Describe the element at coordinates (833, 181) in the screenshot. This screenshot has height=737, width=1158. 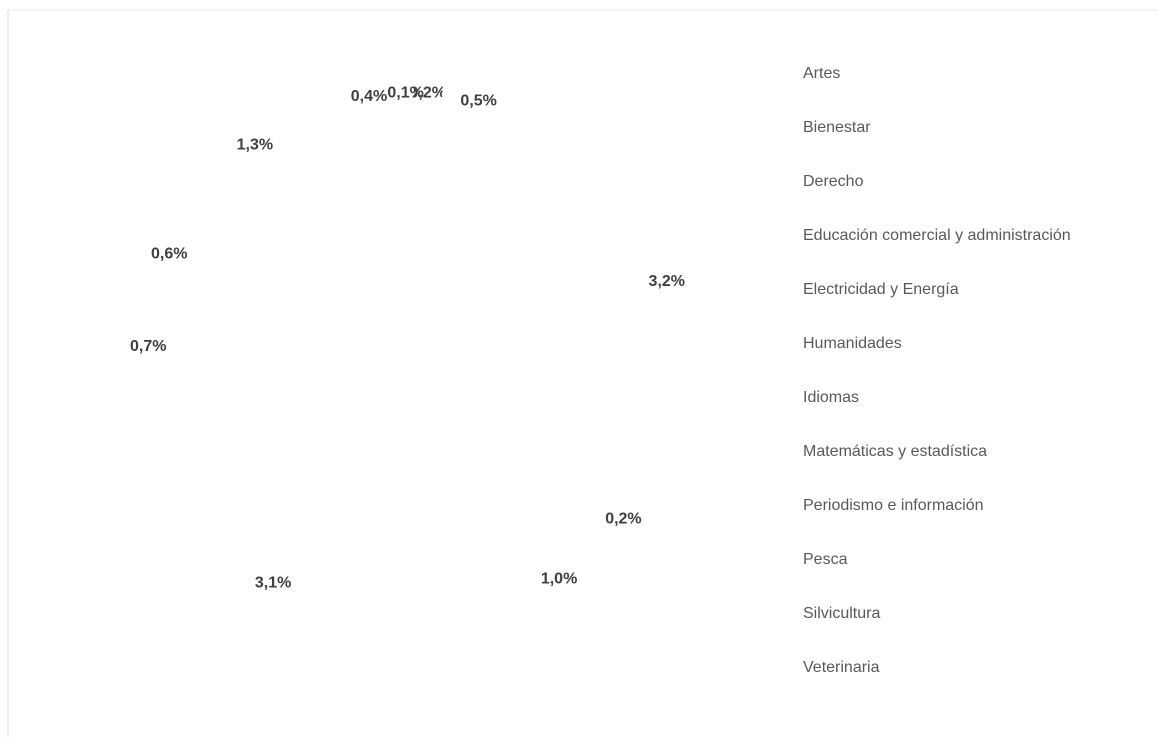
I see `legend-entry: Derecho` at that location.